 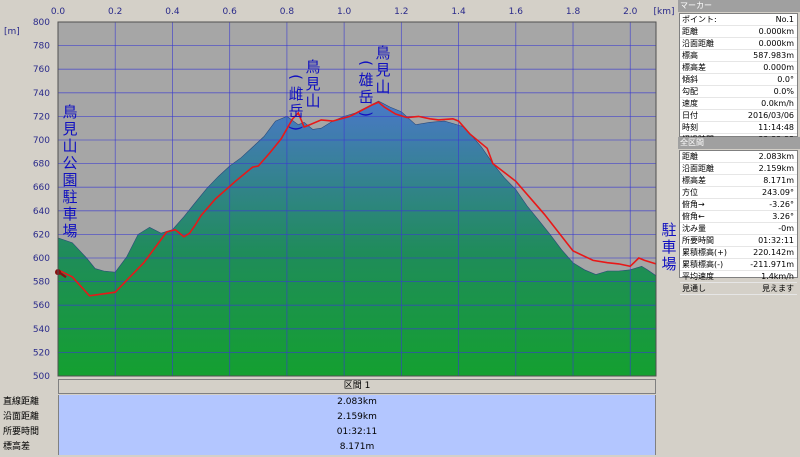 I want to click on info-label: 距離, so click(x=690, y=156).